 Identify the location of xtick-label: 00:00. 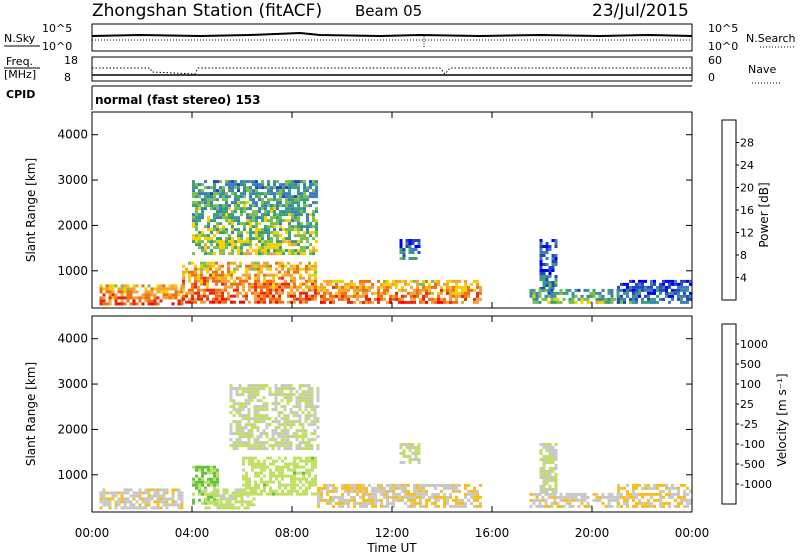
(692, 533).